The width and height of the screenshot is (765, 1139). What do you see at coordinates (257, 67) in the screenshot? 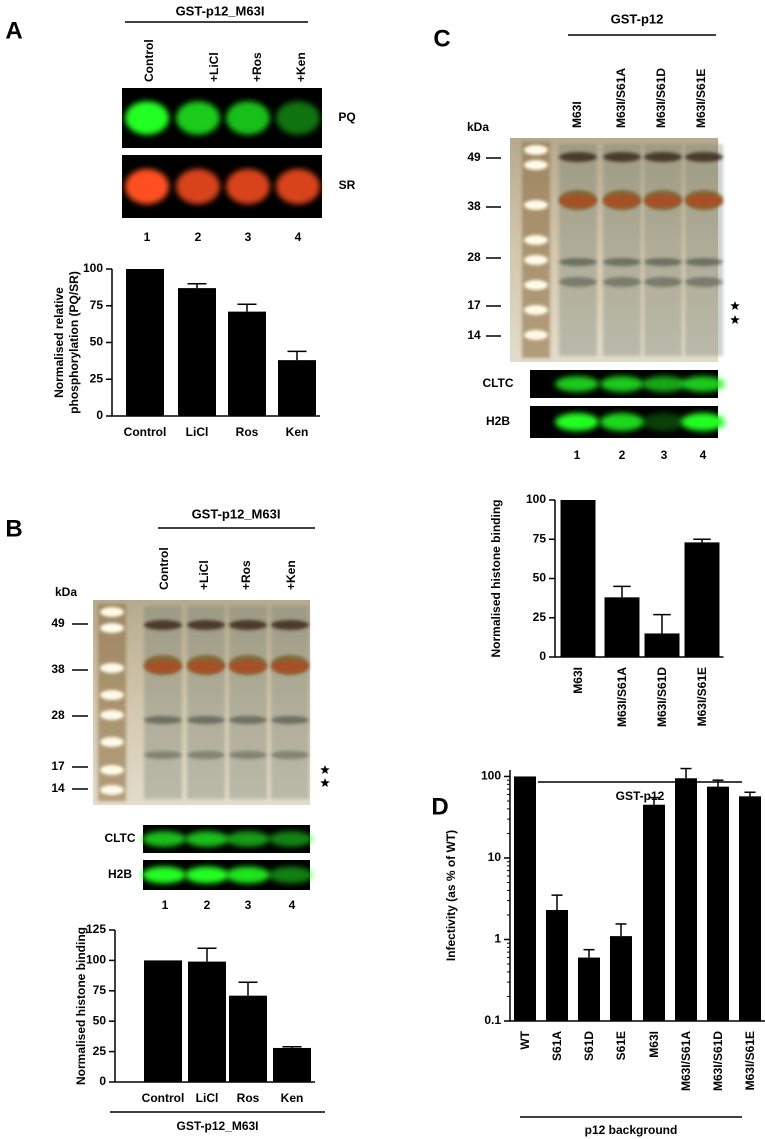
I see `lane-label: +Ros` at bounding box center [257, 67].